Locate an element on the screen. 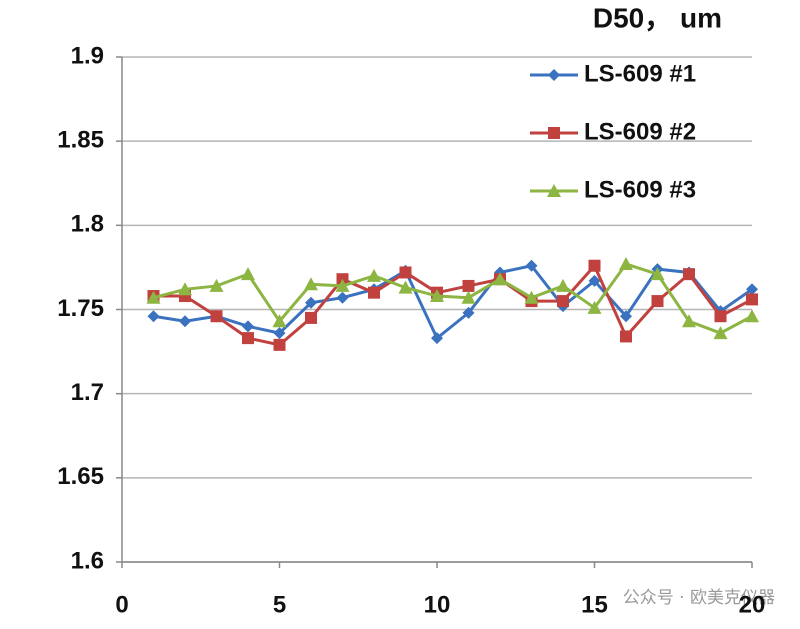 The image size is (800, 629). legend-label: LS-609 #1 is located at coordinates (640, 73).